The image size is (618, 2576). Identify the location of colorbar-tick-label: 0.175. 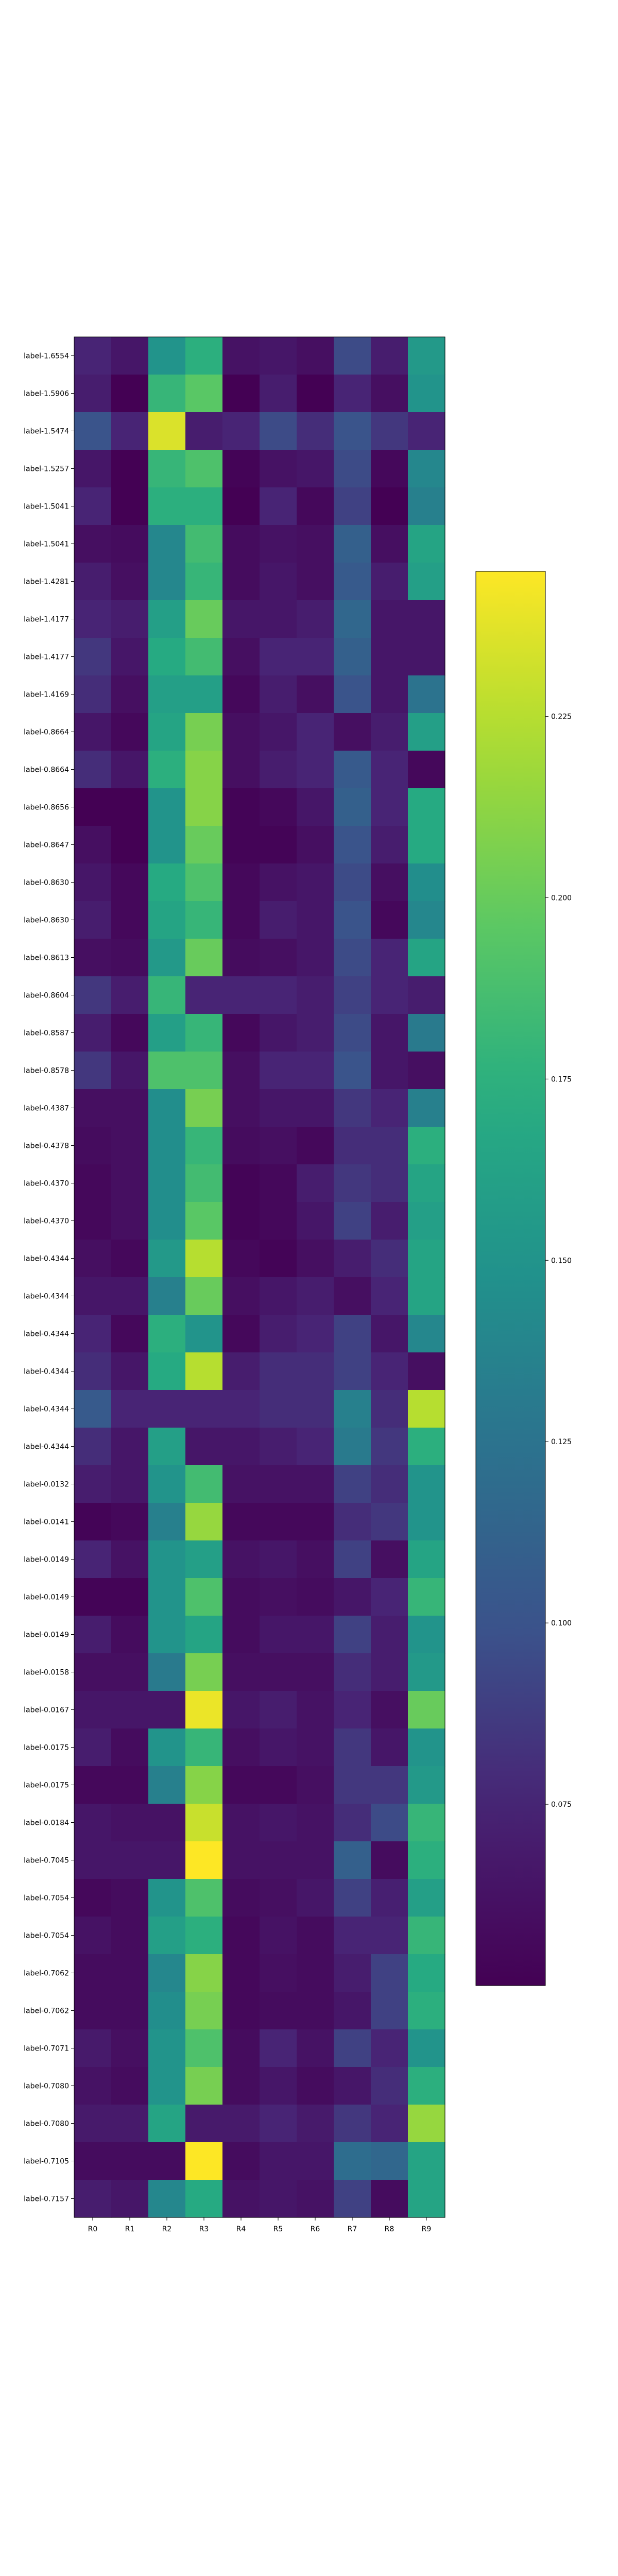
(561, 1079).